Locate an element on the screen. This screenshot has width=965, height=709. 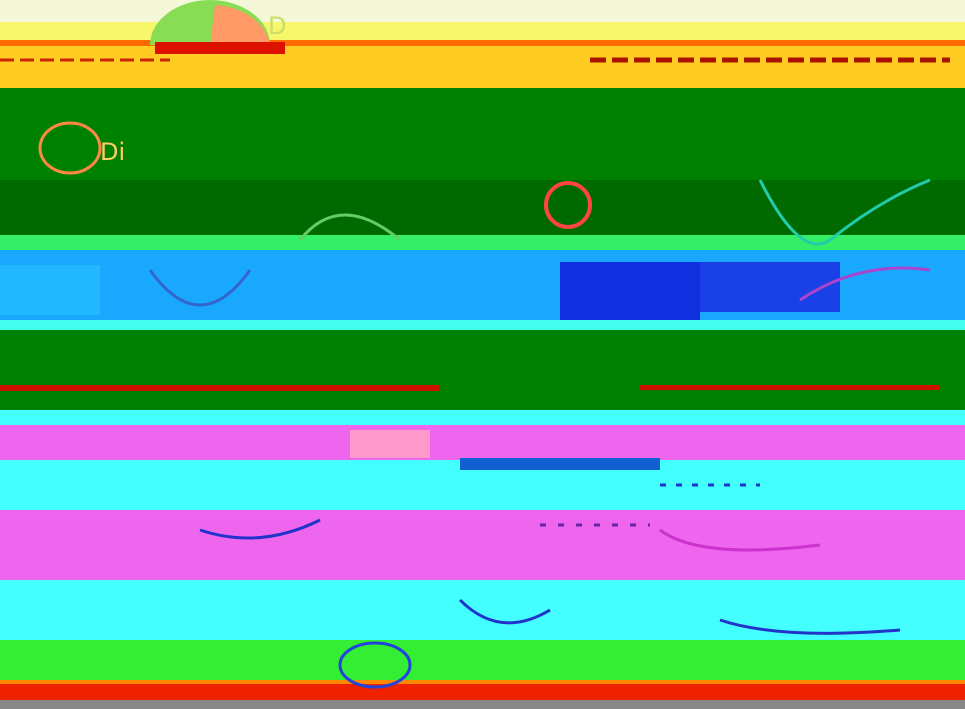
half-disc-slice is located at coordinates (240, 25).